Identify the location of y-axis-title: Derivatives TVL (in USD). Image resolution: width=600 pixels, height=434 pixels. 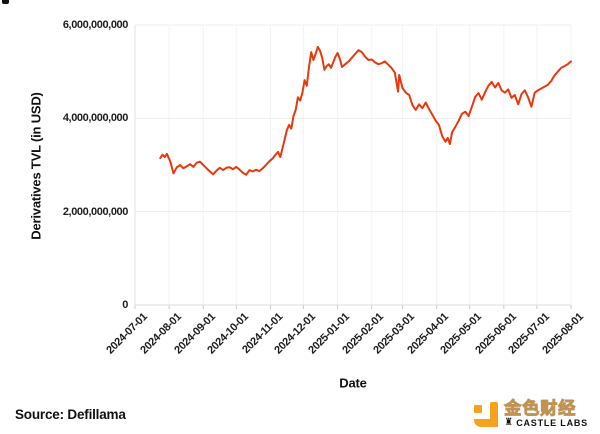
(36, 166).